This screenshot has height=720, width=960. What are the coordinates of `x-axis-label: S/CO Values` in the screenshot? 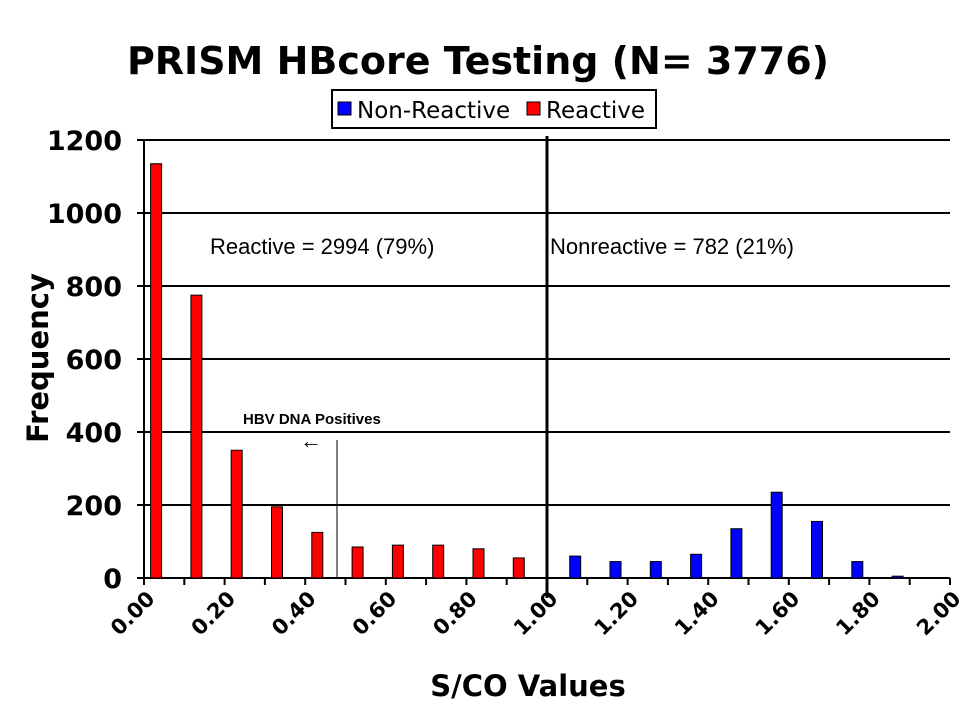 It's located at (527, 686).